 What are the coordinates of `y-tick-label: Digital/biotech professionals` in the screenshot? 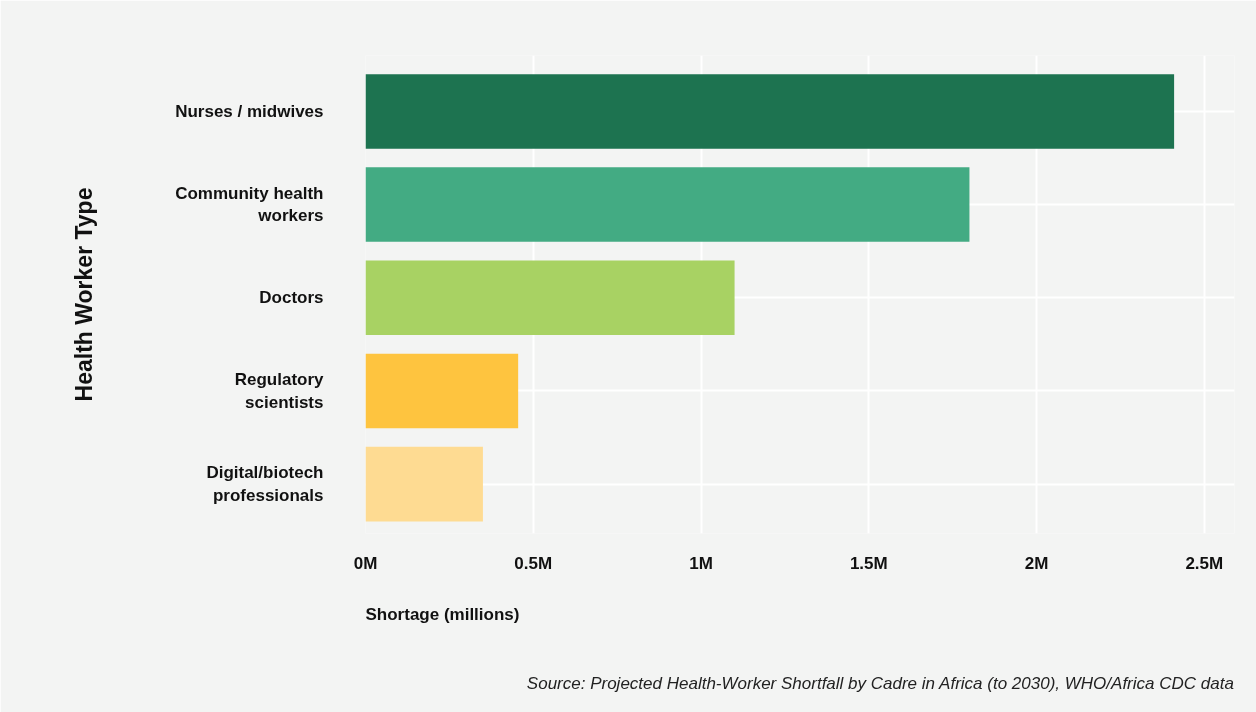 It's located at (265, 484).